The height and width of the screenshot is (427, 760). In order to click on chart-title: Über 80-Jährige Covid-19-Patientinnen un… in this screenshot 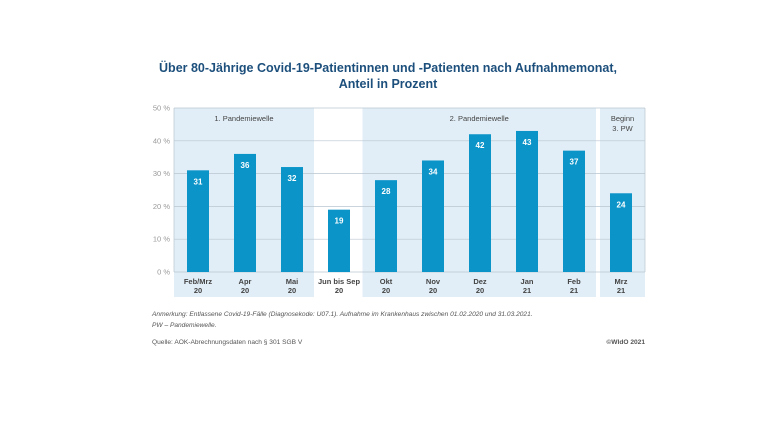, I will do `click(388, 67)`.